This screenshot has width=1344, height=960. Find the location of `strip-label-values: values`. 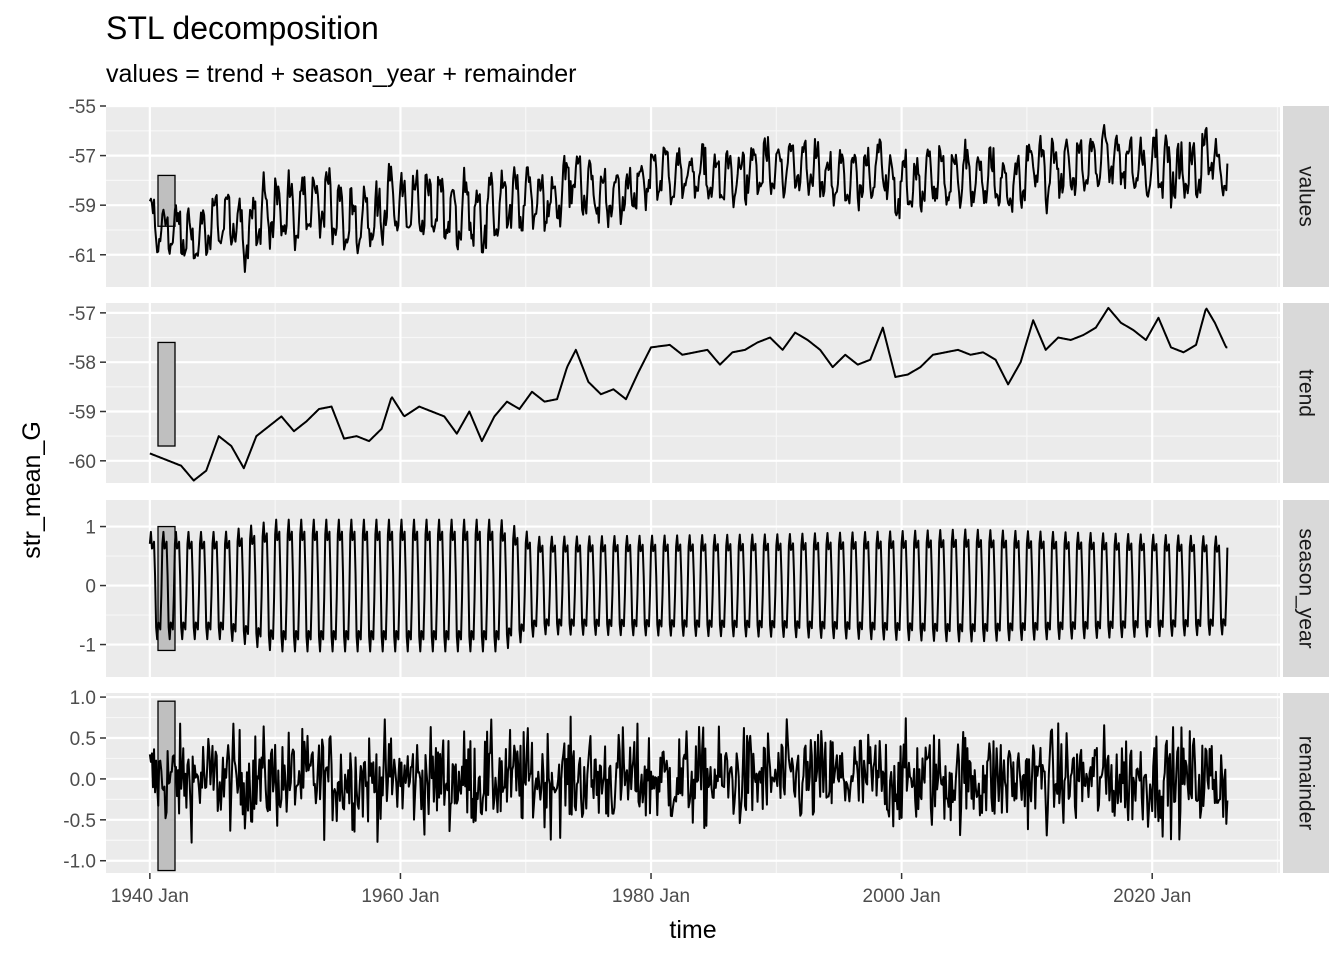

strip-label-values: values is located at coordinates (1306, 196).